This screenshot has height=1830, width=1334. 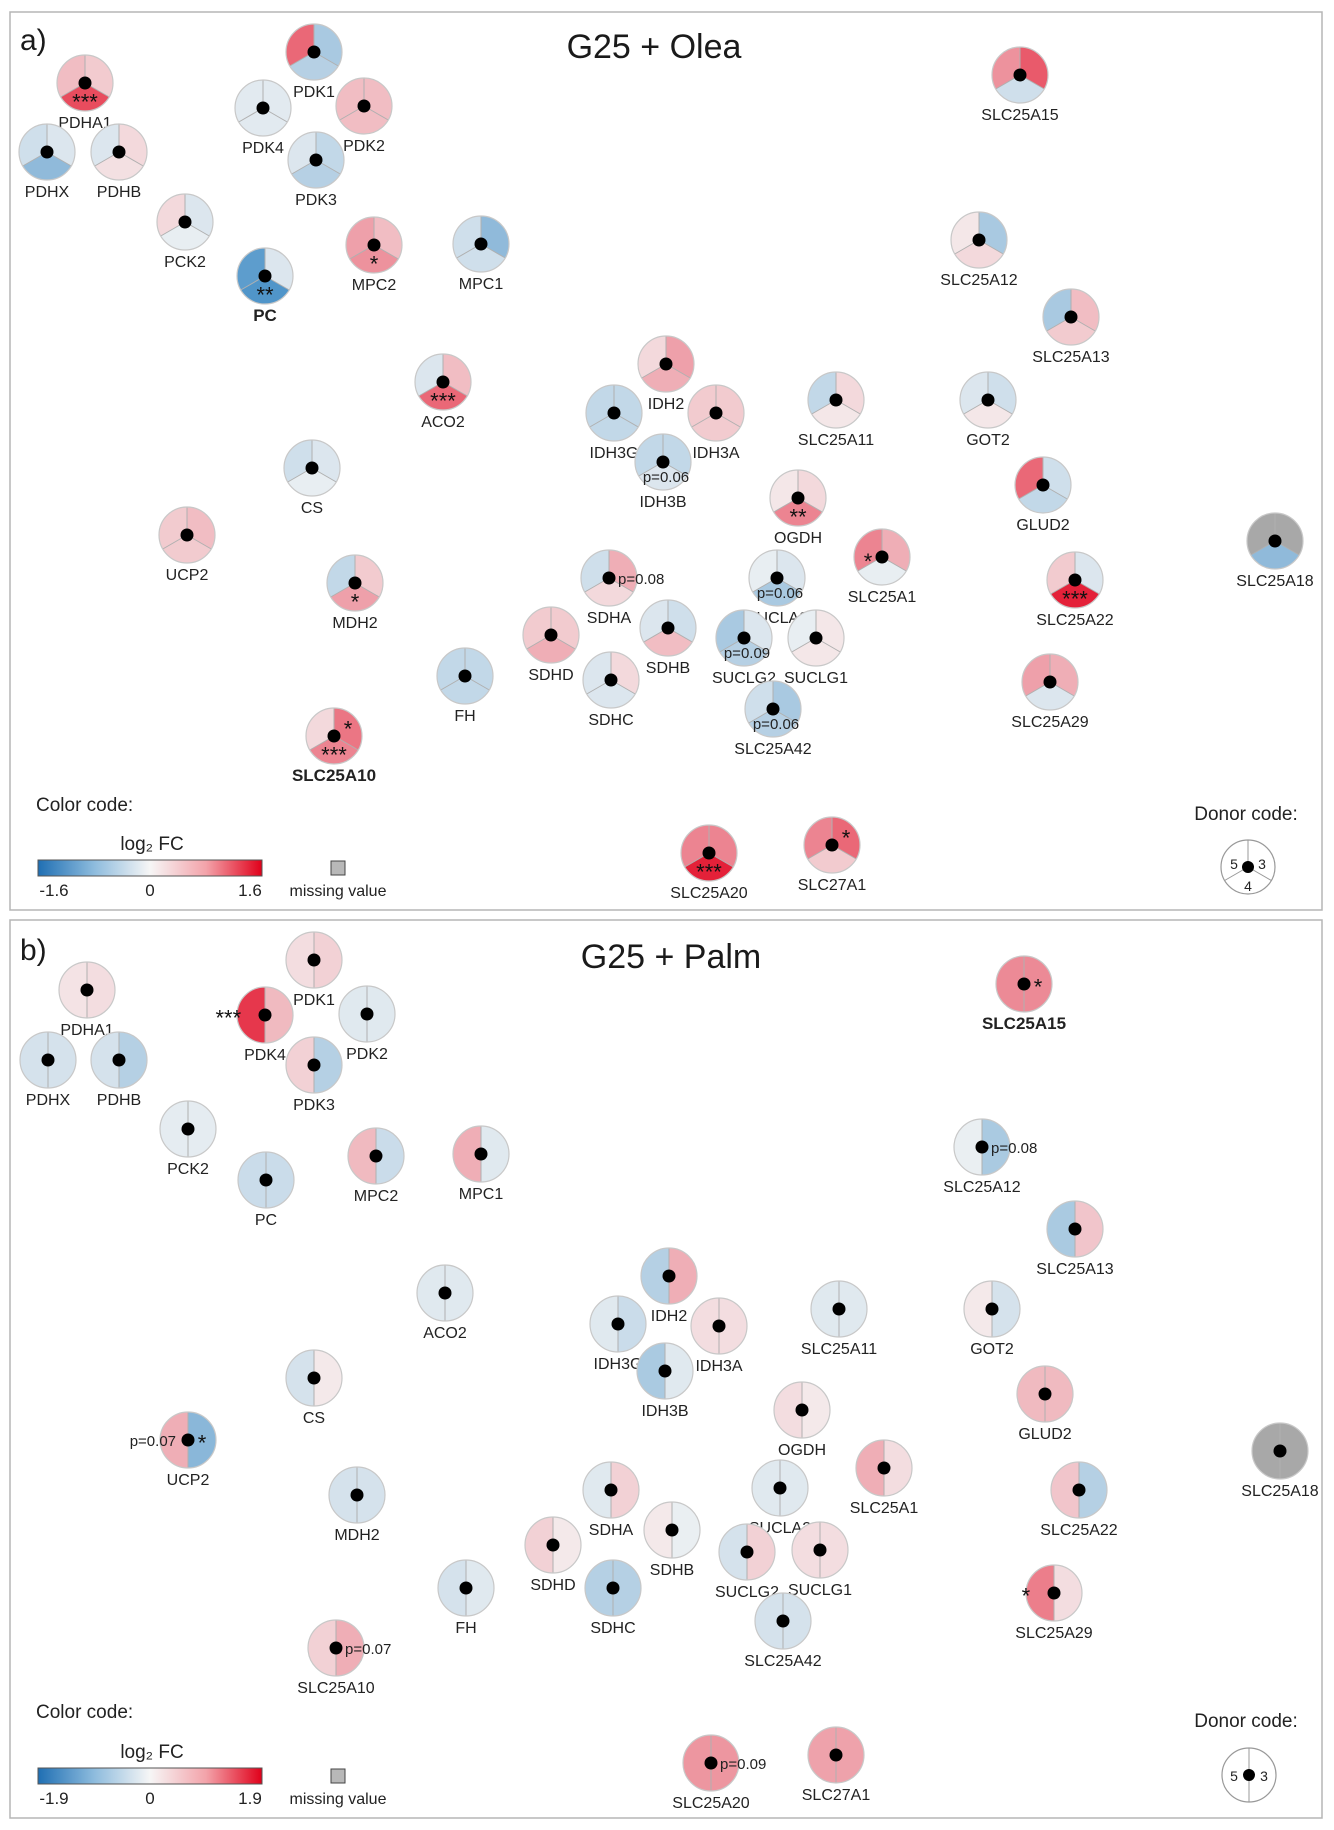 I want to click on node-mpc1-outline, so click(x=481, y=1154).